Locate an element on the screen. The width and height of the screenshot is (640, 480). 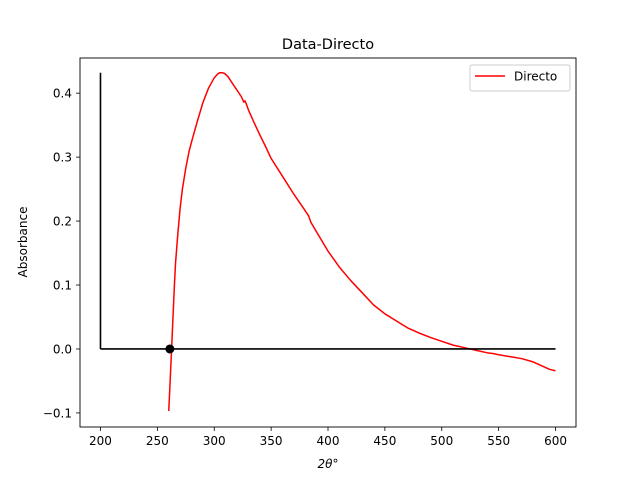
y-tick-label: −0.1 is located at coordinates (57, 413).